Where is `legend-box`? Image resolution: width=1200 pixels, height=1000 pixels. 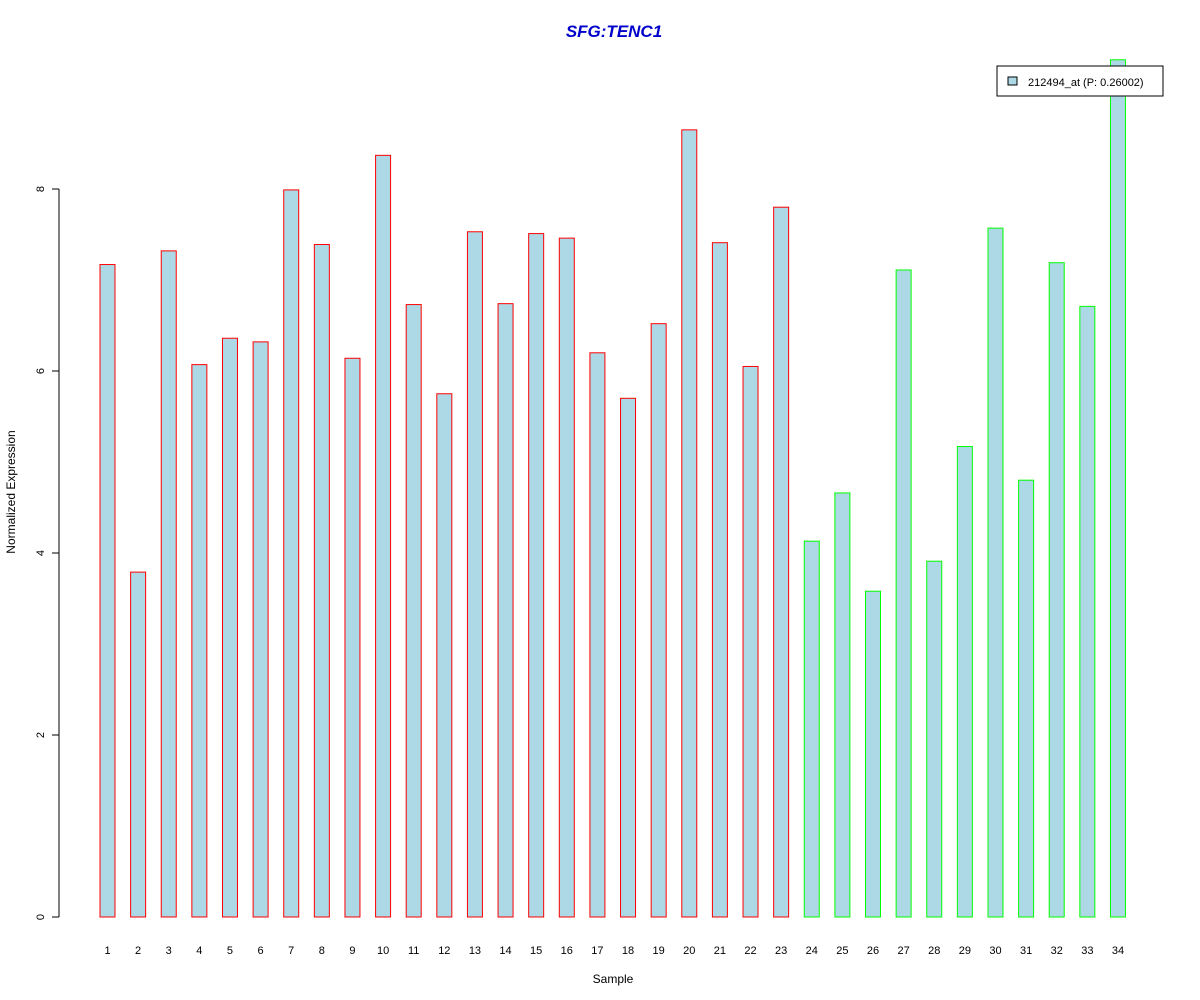 legend-box is located at coordinates (1080, 81).